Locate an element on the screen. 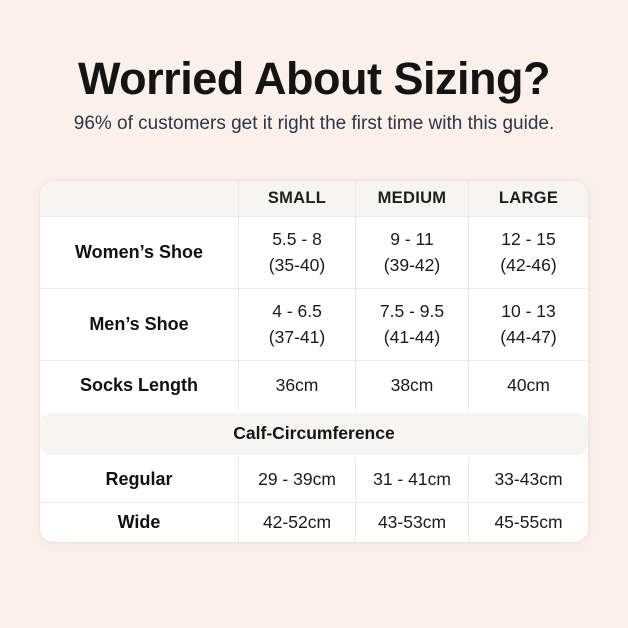 The width and height of the screenshot is (628, 628). value-line: 12 - 15 is located at coordinates (528, 238).